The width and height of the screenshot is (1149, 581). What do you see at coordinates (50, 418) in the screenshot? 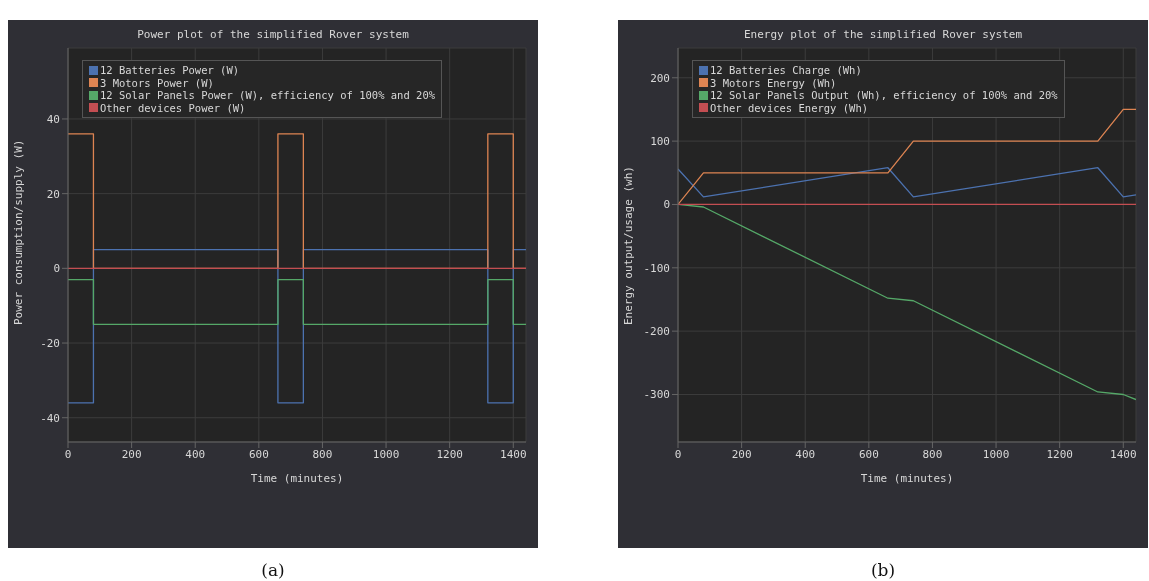
I see `y-tick-label: -40` at bounding box center [50, 418].